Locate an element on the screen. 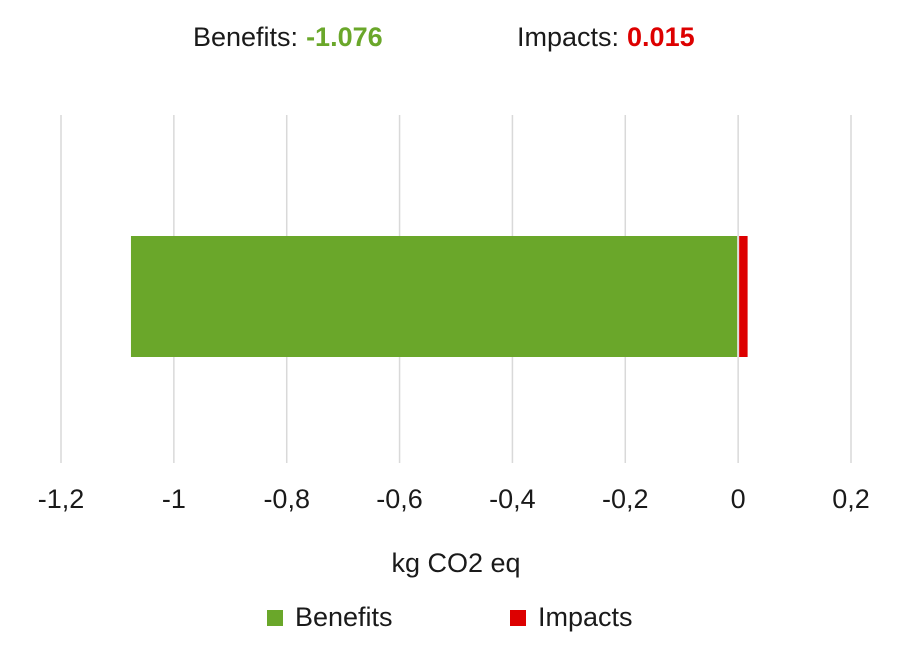 The height and width of the screenshot is (652, 910). x-tick-label: -1 is located at coordinates (174, 499).